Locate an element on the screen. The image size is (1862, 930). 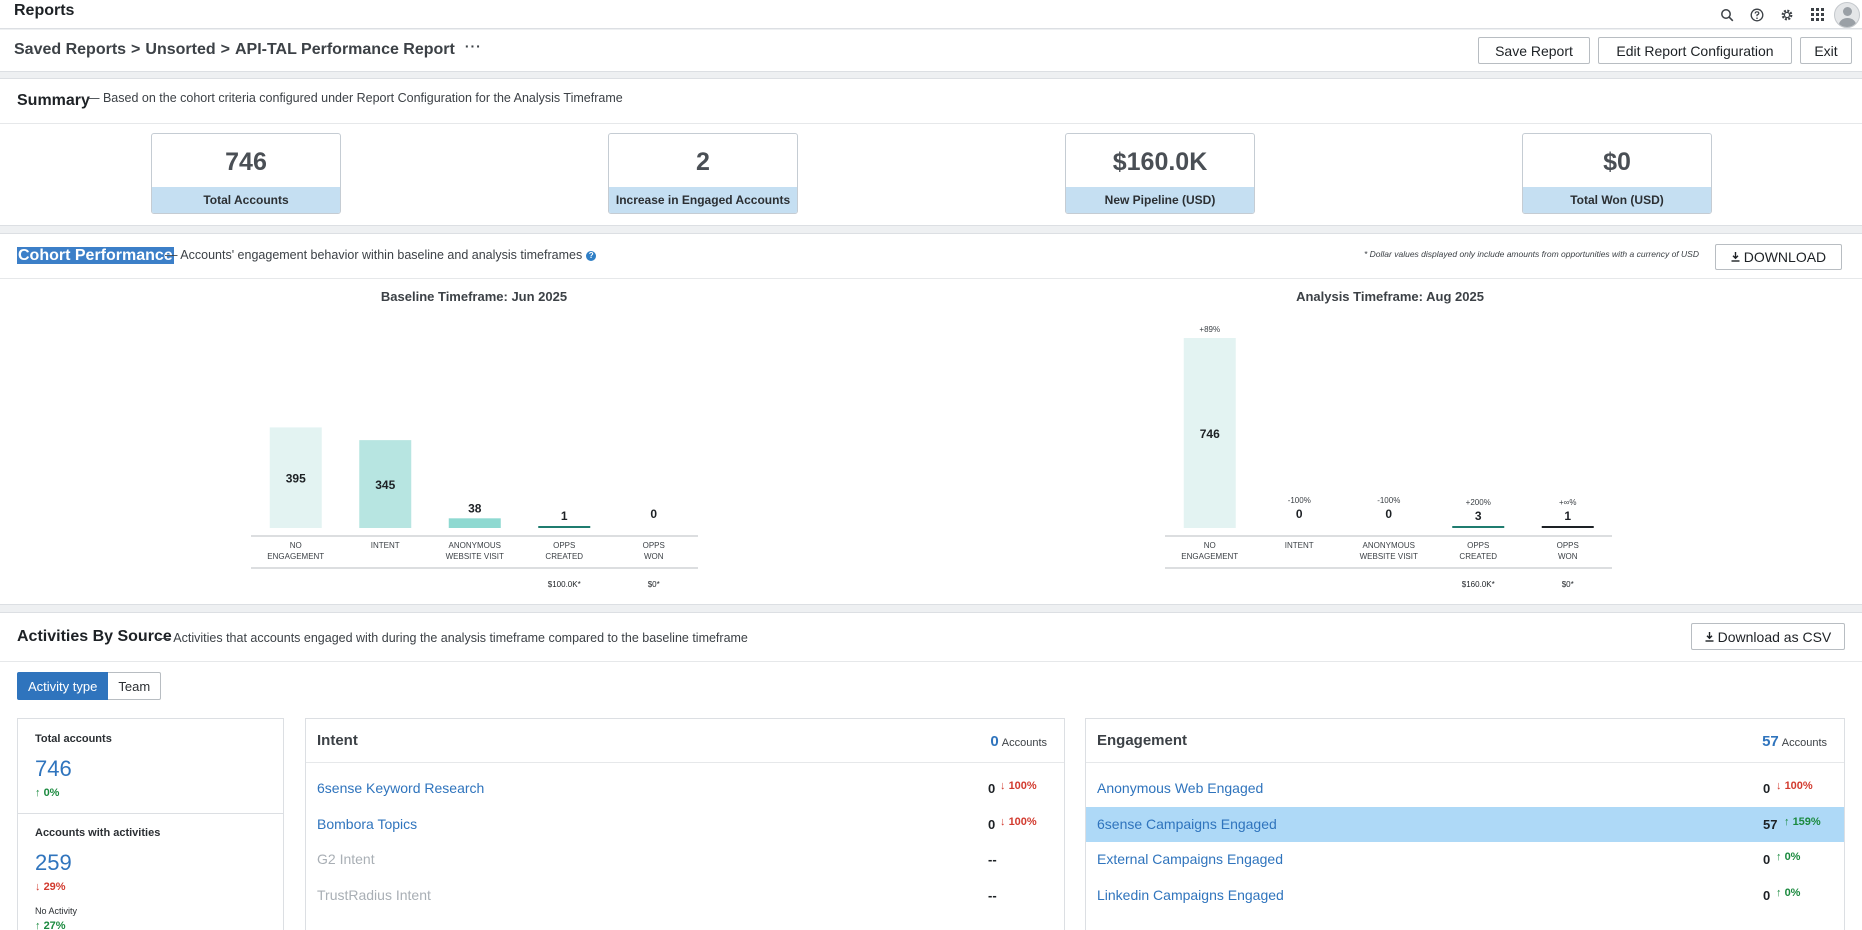
avatar is located at coordinates (1847, 14).